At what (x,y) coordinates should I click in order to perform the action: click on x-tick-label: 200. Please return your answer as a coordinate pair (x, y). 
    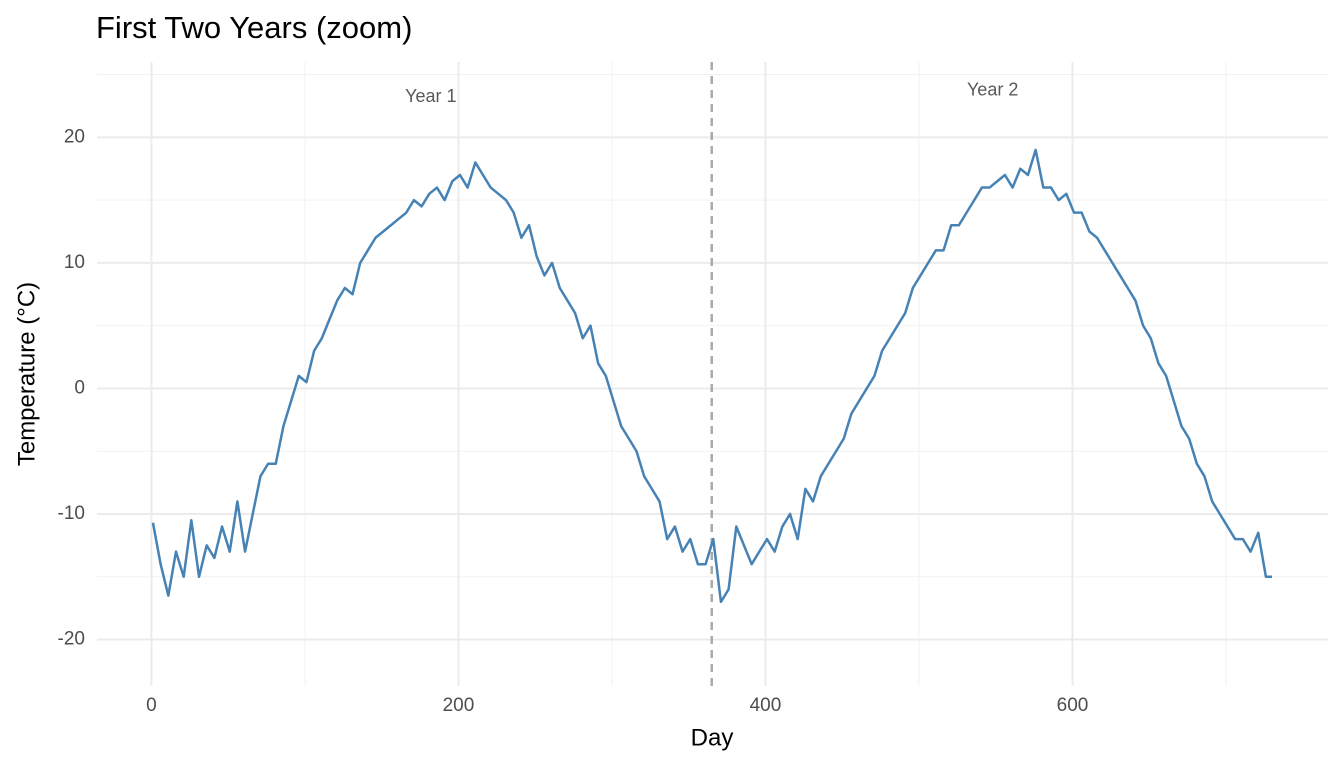
    Looking at the image, I should click on (459, 705).